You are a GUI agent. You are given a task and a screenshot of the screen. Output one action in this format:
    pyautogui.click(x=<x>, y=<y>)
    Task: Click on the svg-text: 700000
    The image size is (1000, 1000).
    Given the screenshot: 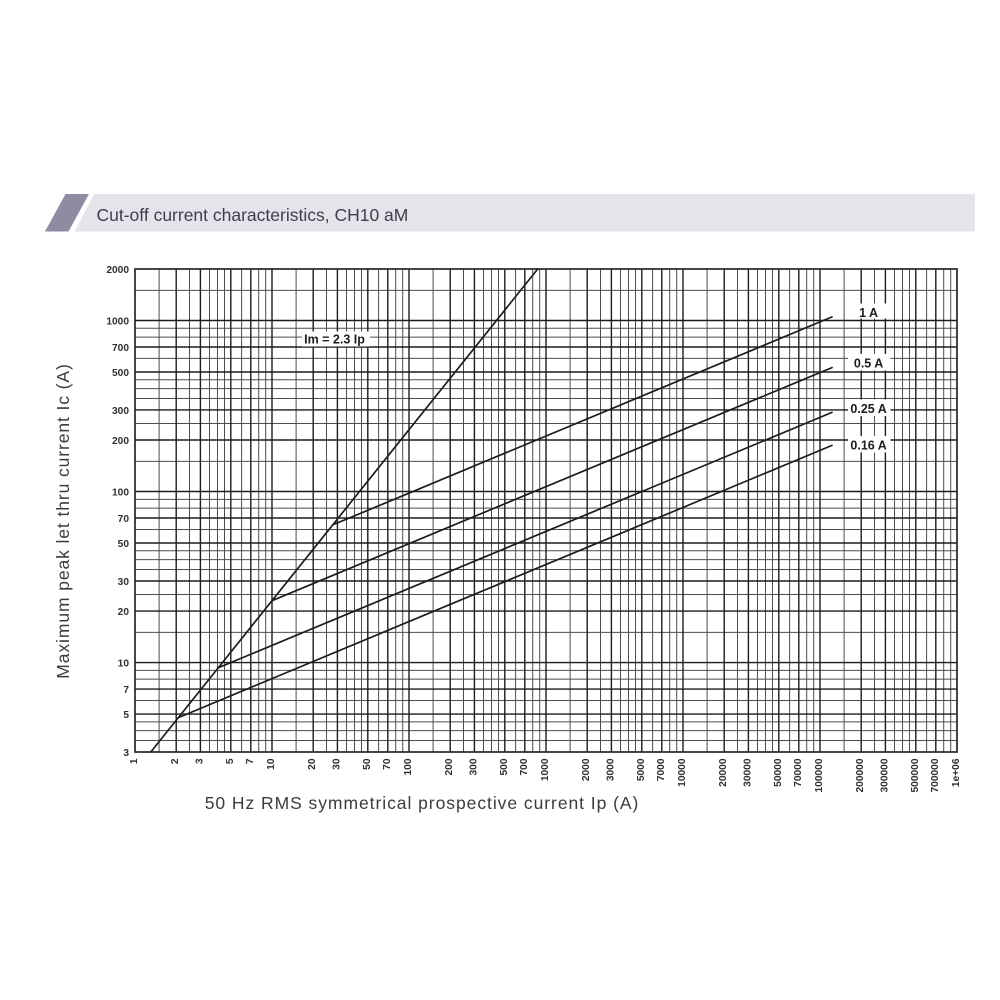 What is the action you would take?
    pyautogui.click(x=935, y=775)
    